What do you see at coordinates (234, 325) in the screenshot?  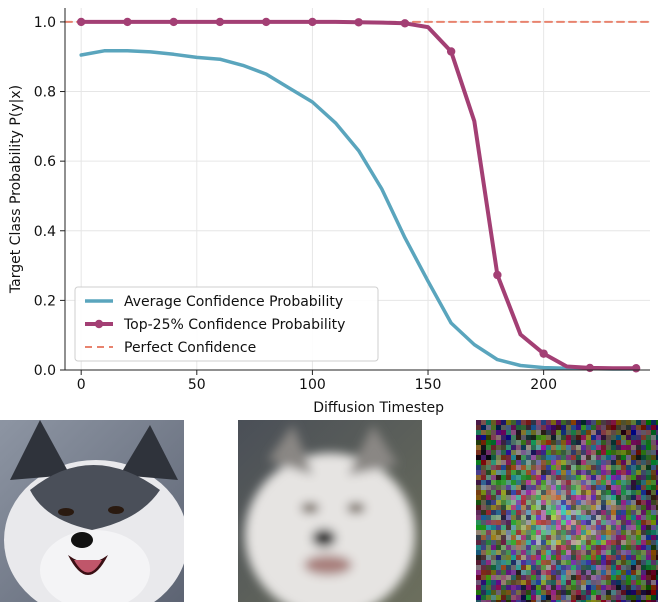 I see `legend-label: Top-25% Confidence Probability` at bounding box center [234, 325].